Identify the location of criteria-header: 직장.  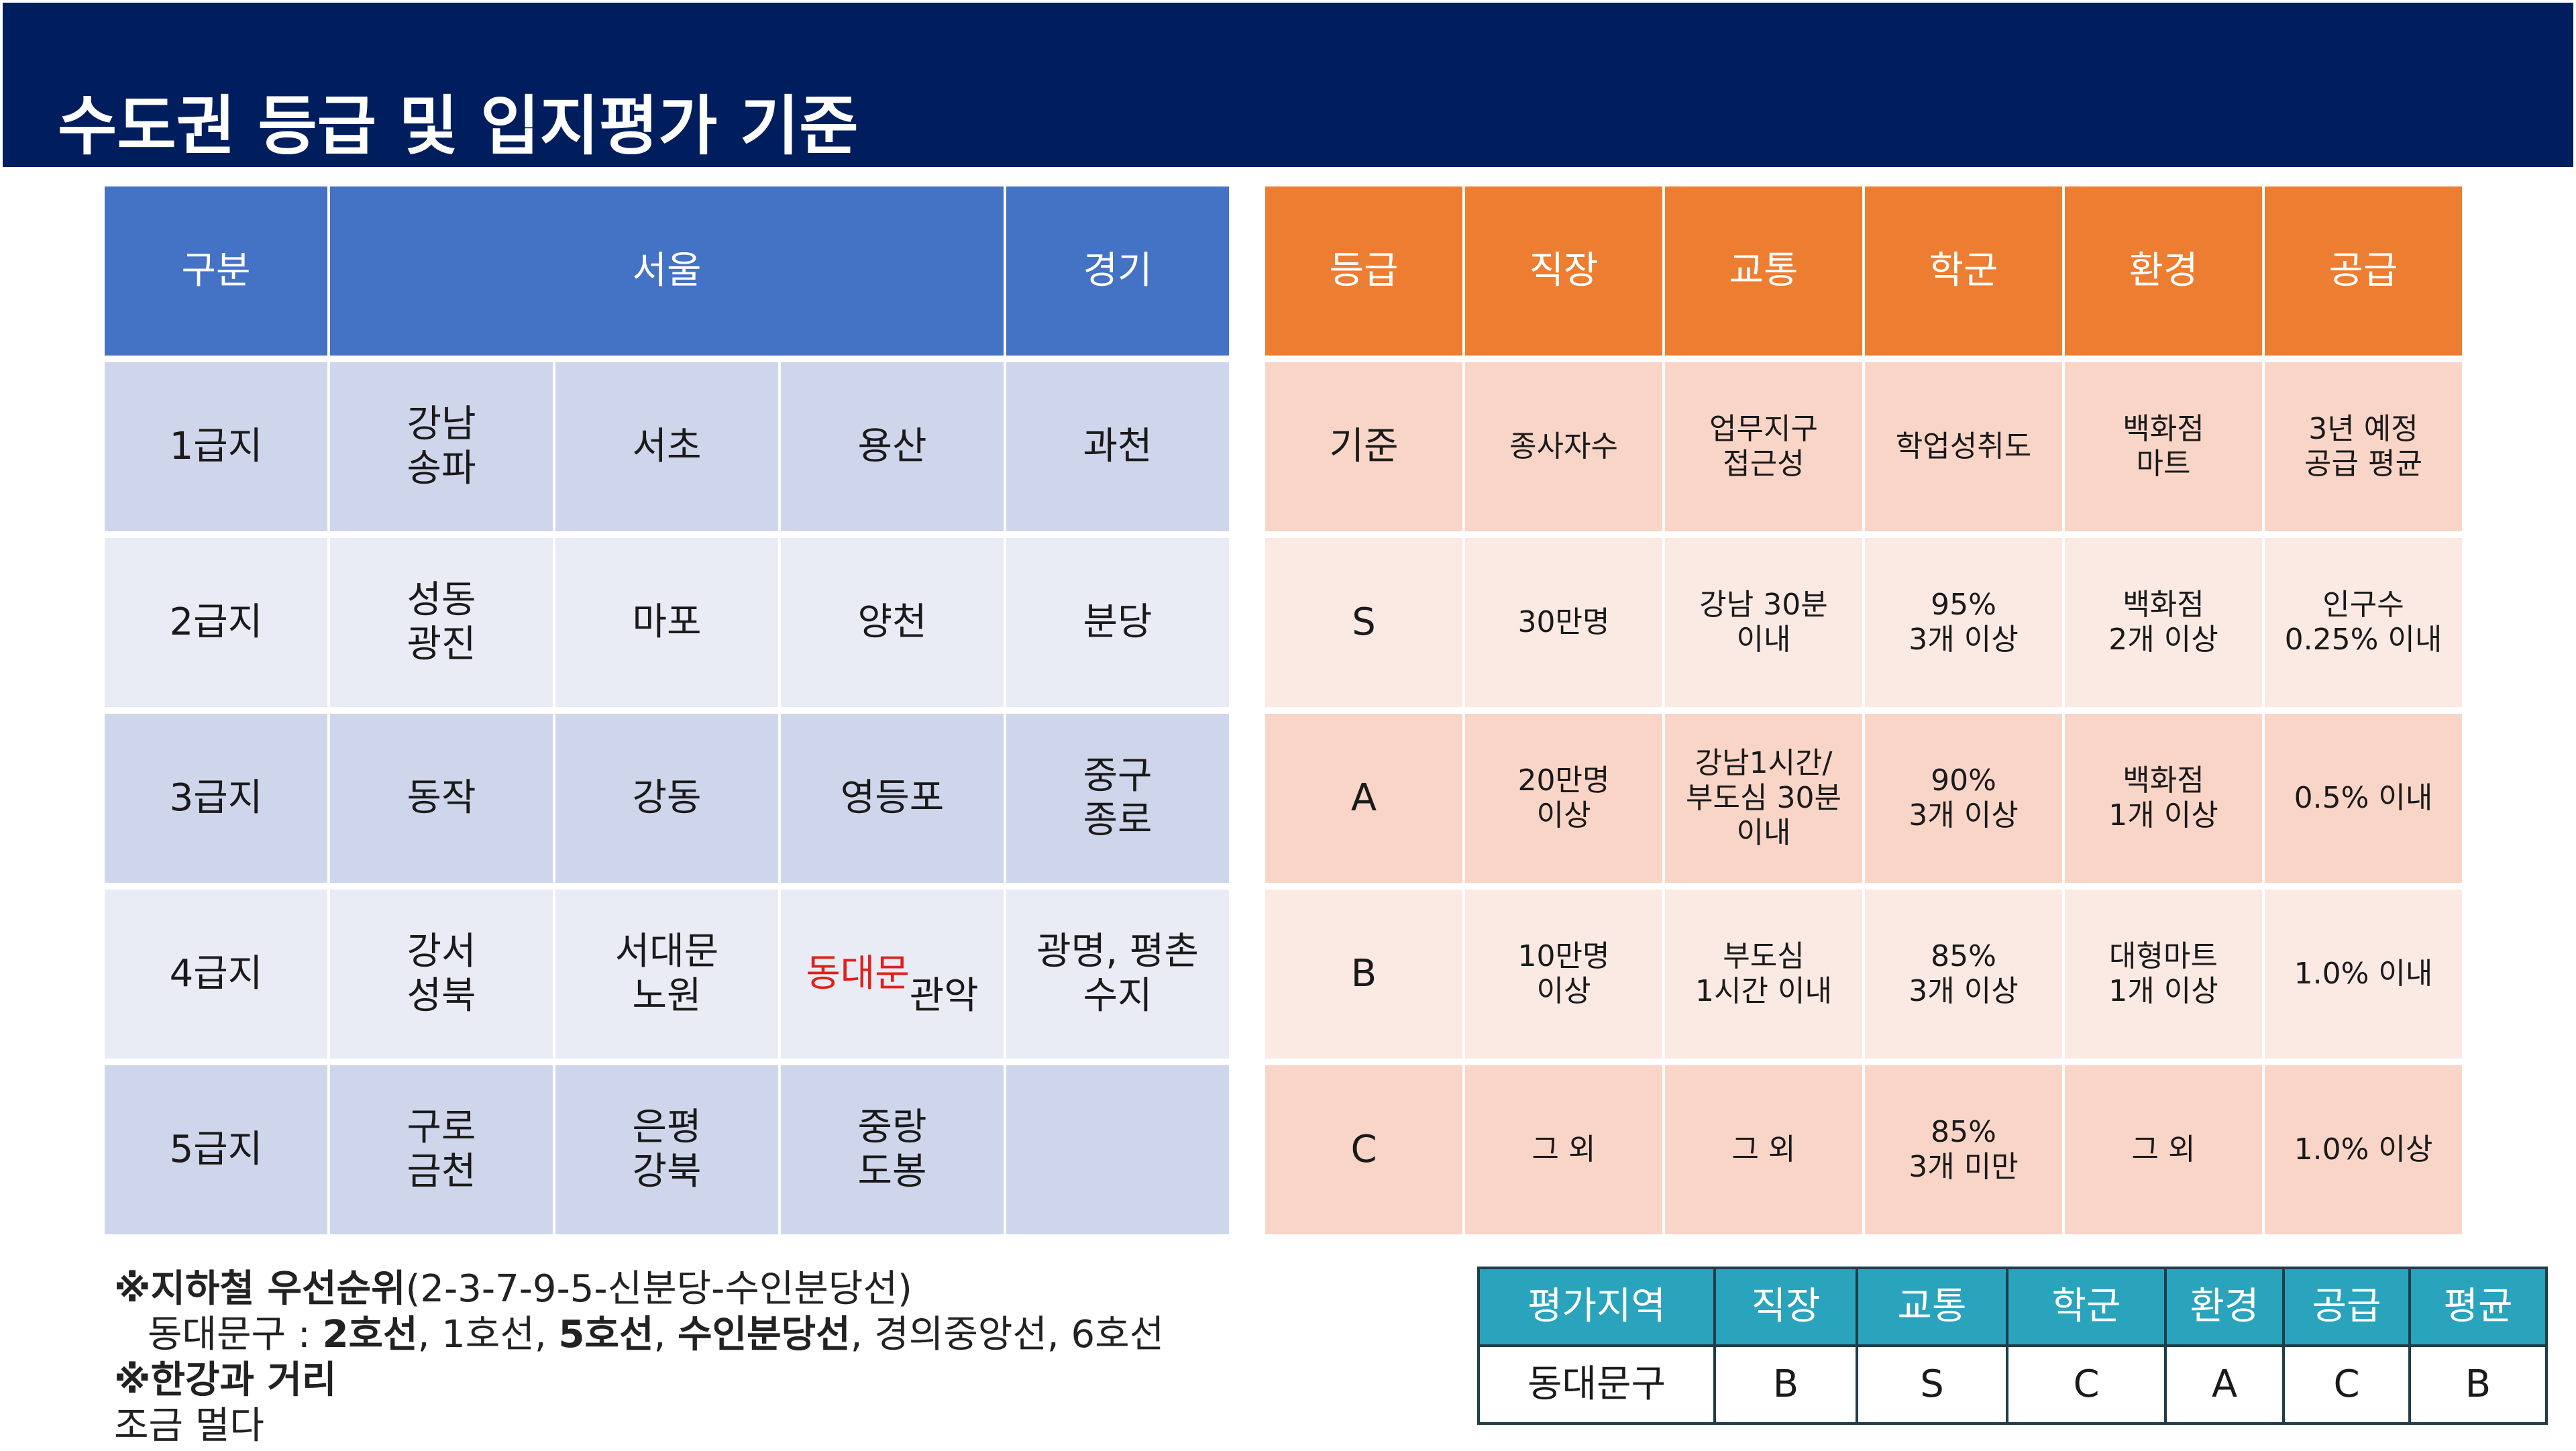
(1563, 271).